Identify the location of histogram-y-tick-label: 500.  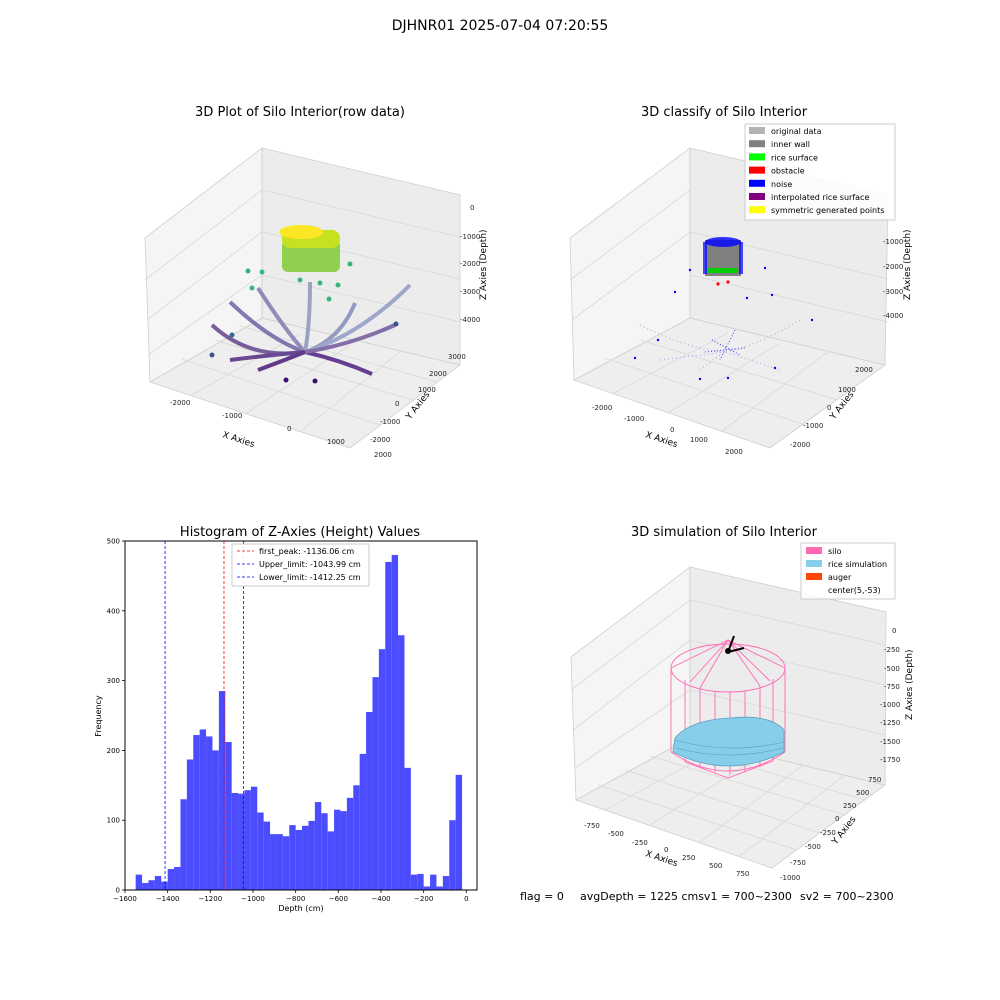
(113, 542).